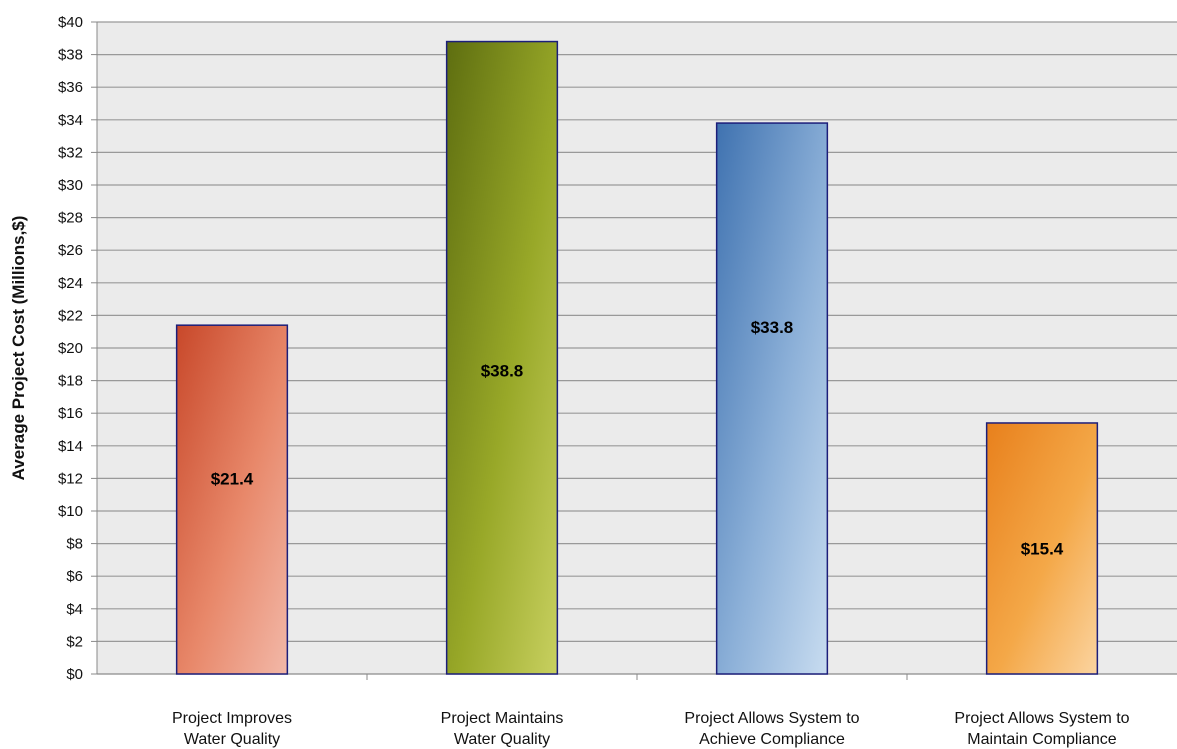 This screenshot has height=749, width=1177. Describe the element at coordinates (70, 315) in the screenshot. I see `y-tick-label: $22` at that location.